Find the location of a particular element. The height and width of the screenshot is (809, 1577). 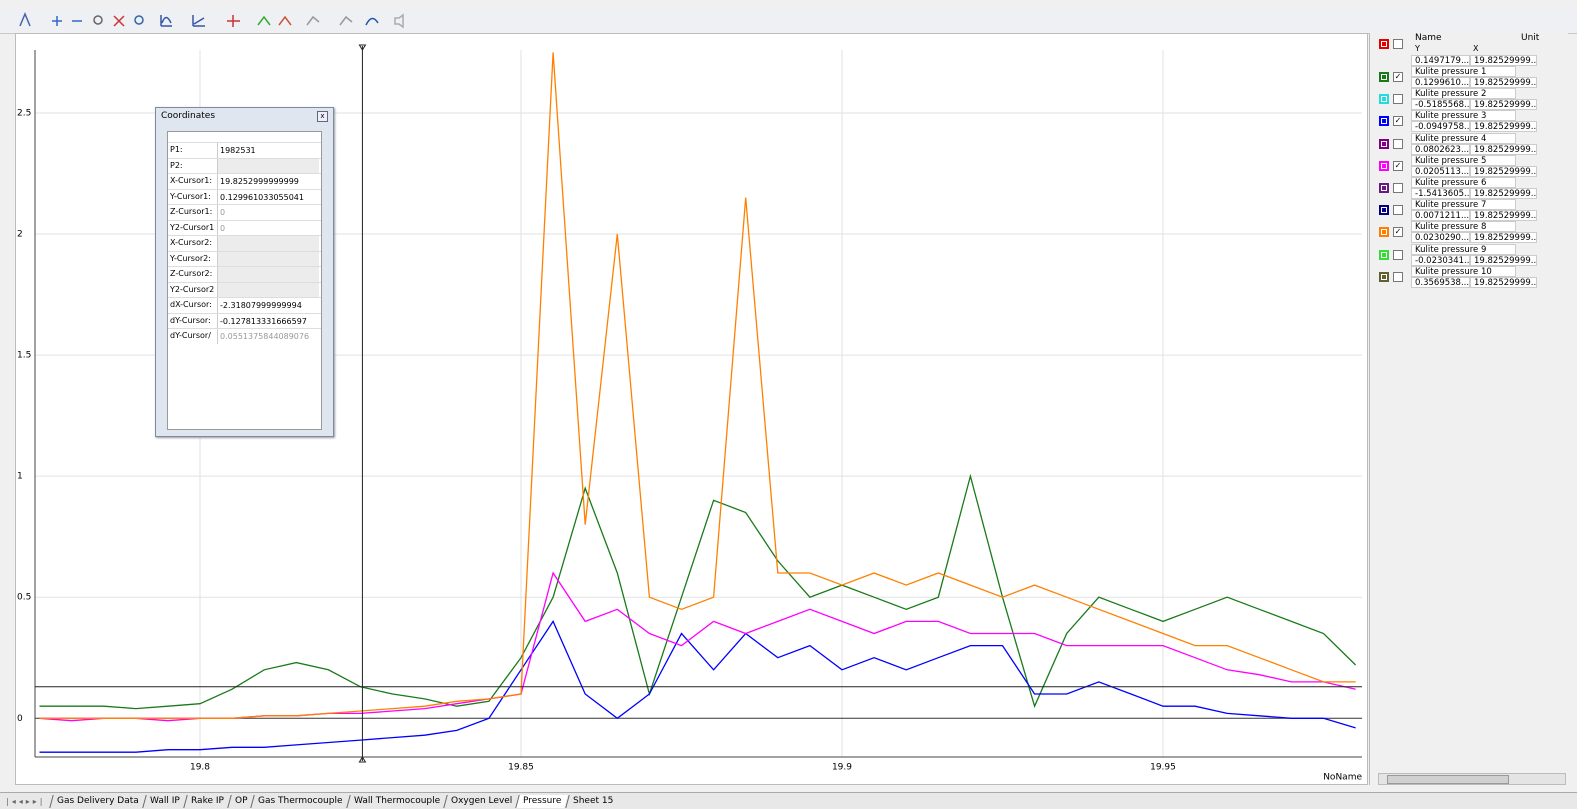

sheet-tab: Pressure is located at coordinates (542, 801).